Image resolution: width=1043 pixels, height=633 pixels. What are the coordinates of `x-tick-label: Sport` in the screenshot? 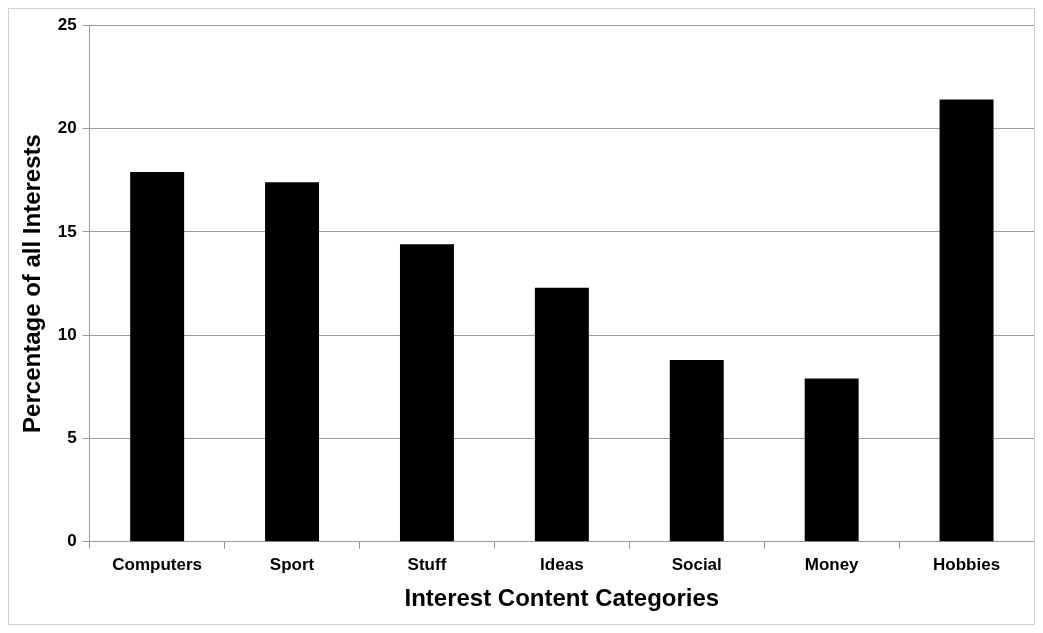 It's located at (292, 564).